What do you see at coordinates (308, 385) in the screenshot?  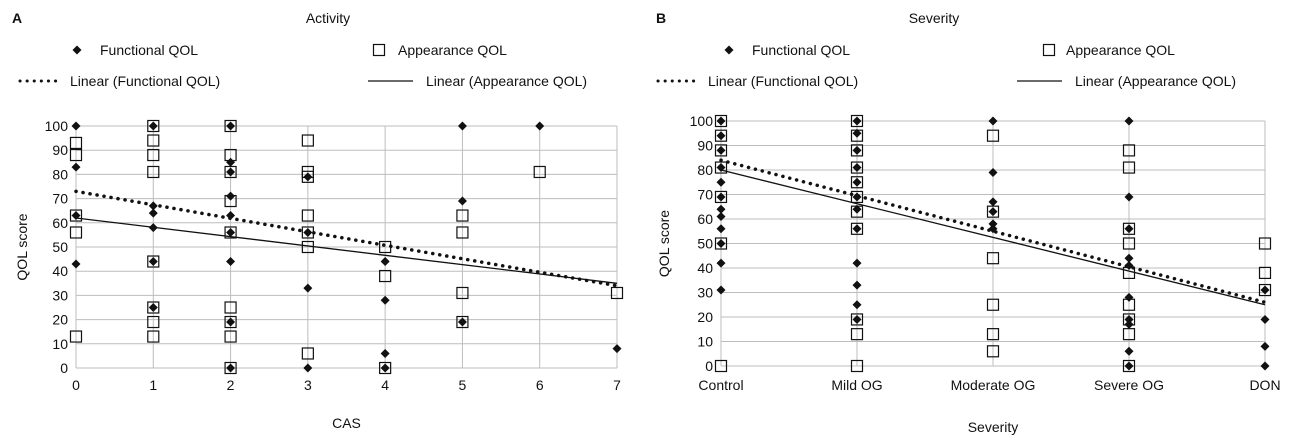 I see `x-tick-label: 3` at bounding box center [308, 385].